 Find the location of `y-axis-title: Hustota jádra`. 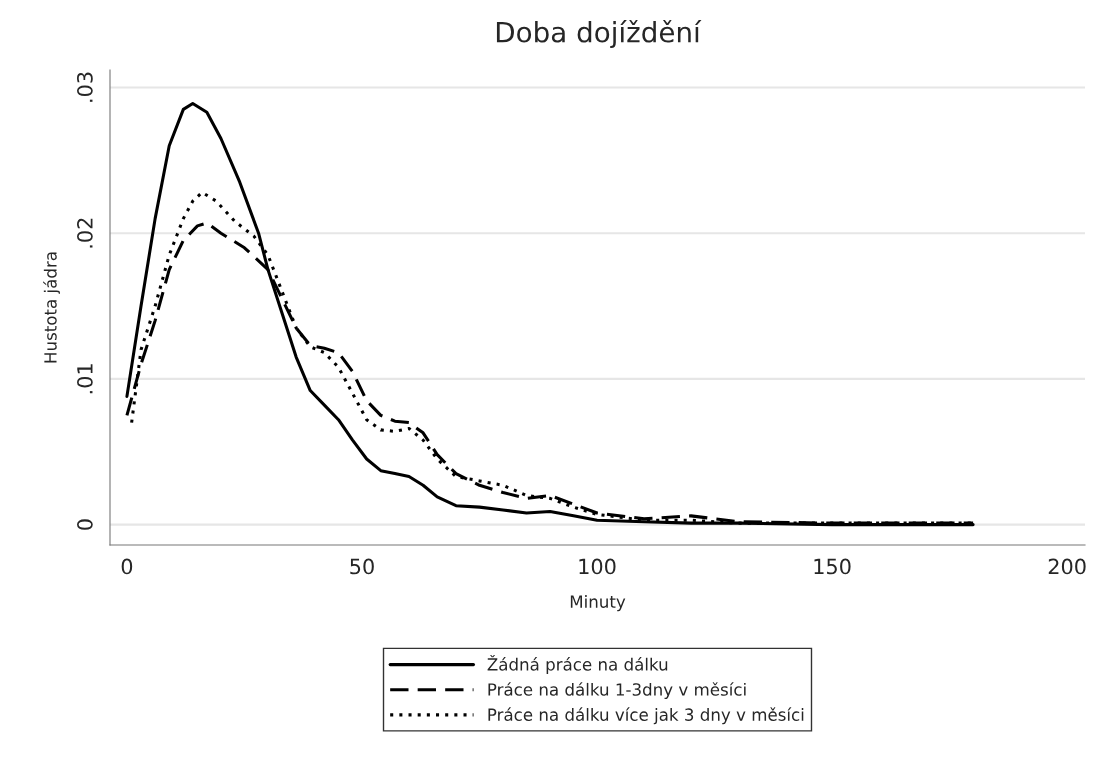

y-axis-title: Hustota jádra is located at coordinates (51, 307).